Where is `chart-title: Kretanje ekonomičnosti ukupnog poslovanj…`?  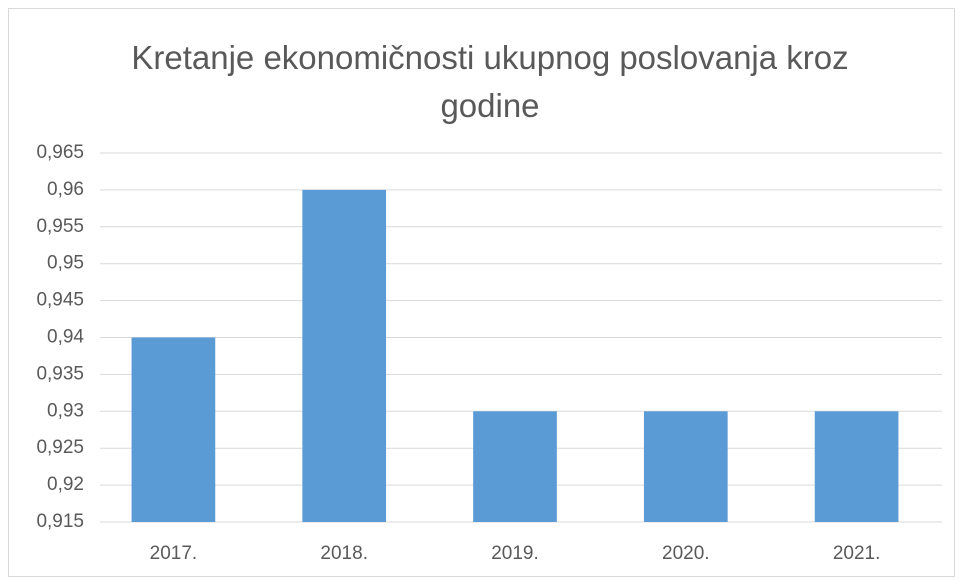
chart-title: Kretanje ekonomičnosti ukupnog poslovanj… is located at coordinates (490, 81).